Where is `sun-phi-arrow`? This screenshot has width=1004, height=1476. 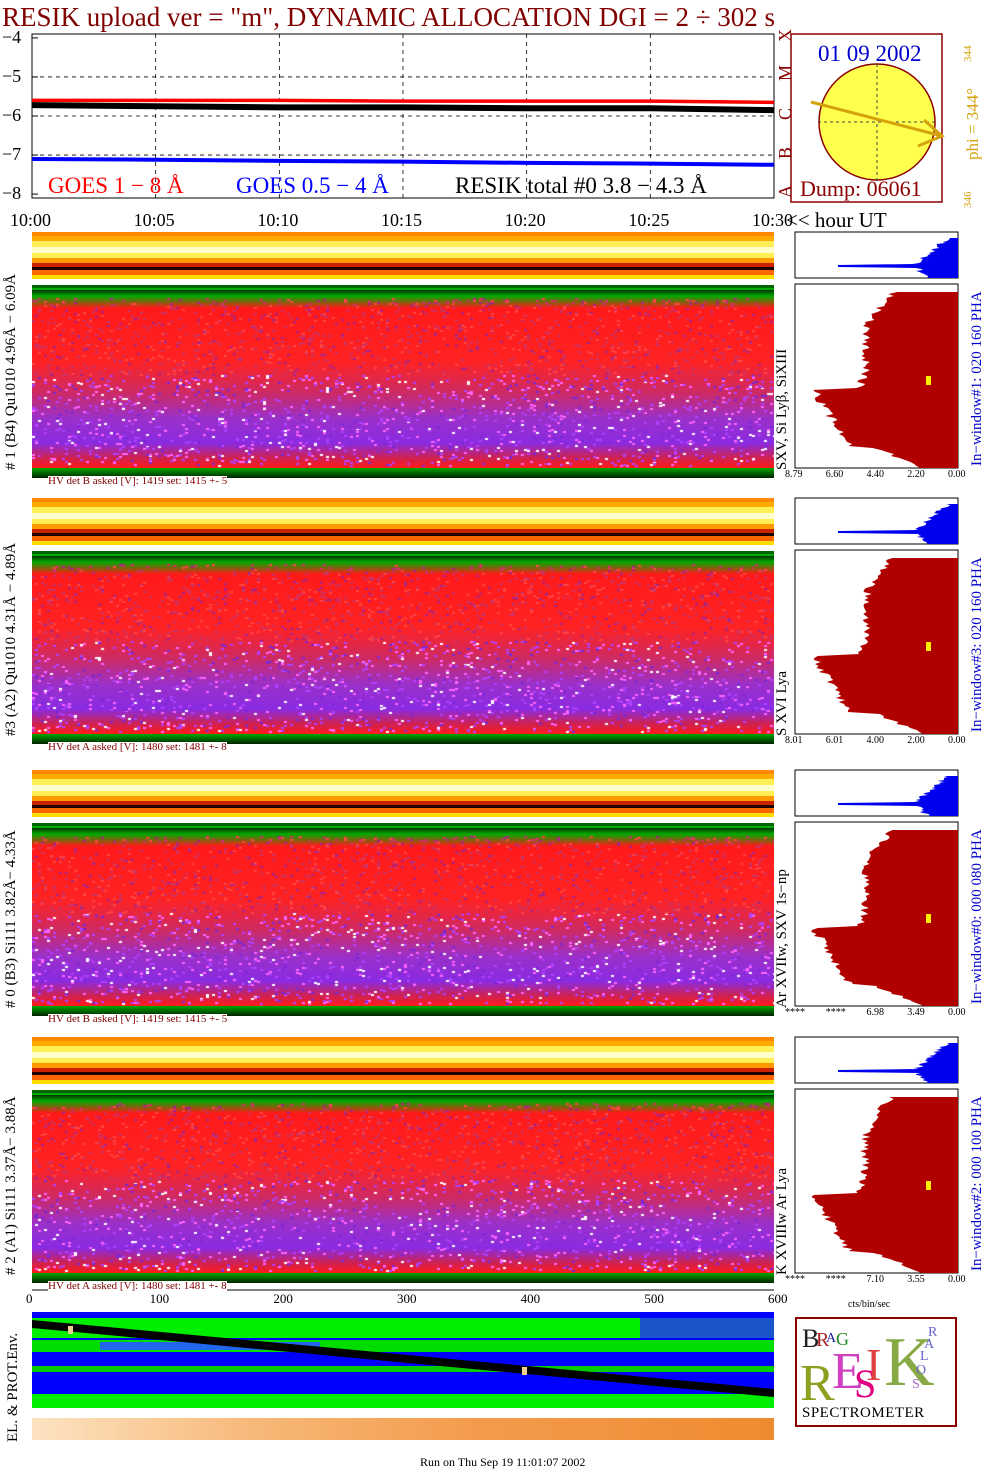
sun-phi-arrow is located at coordinates (876, 119).